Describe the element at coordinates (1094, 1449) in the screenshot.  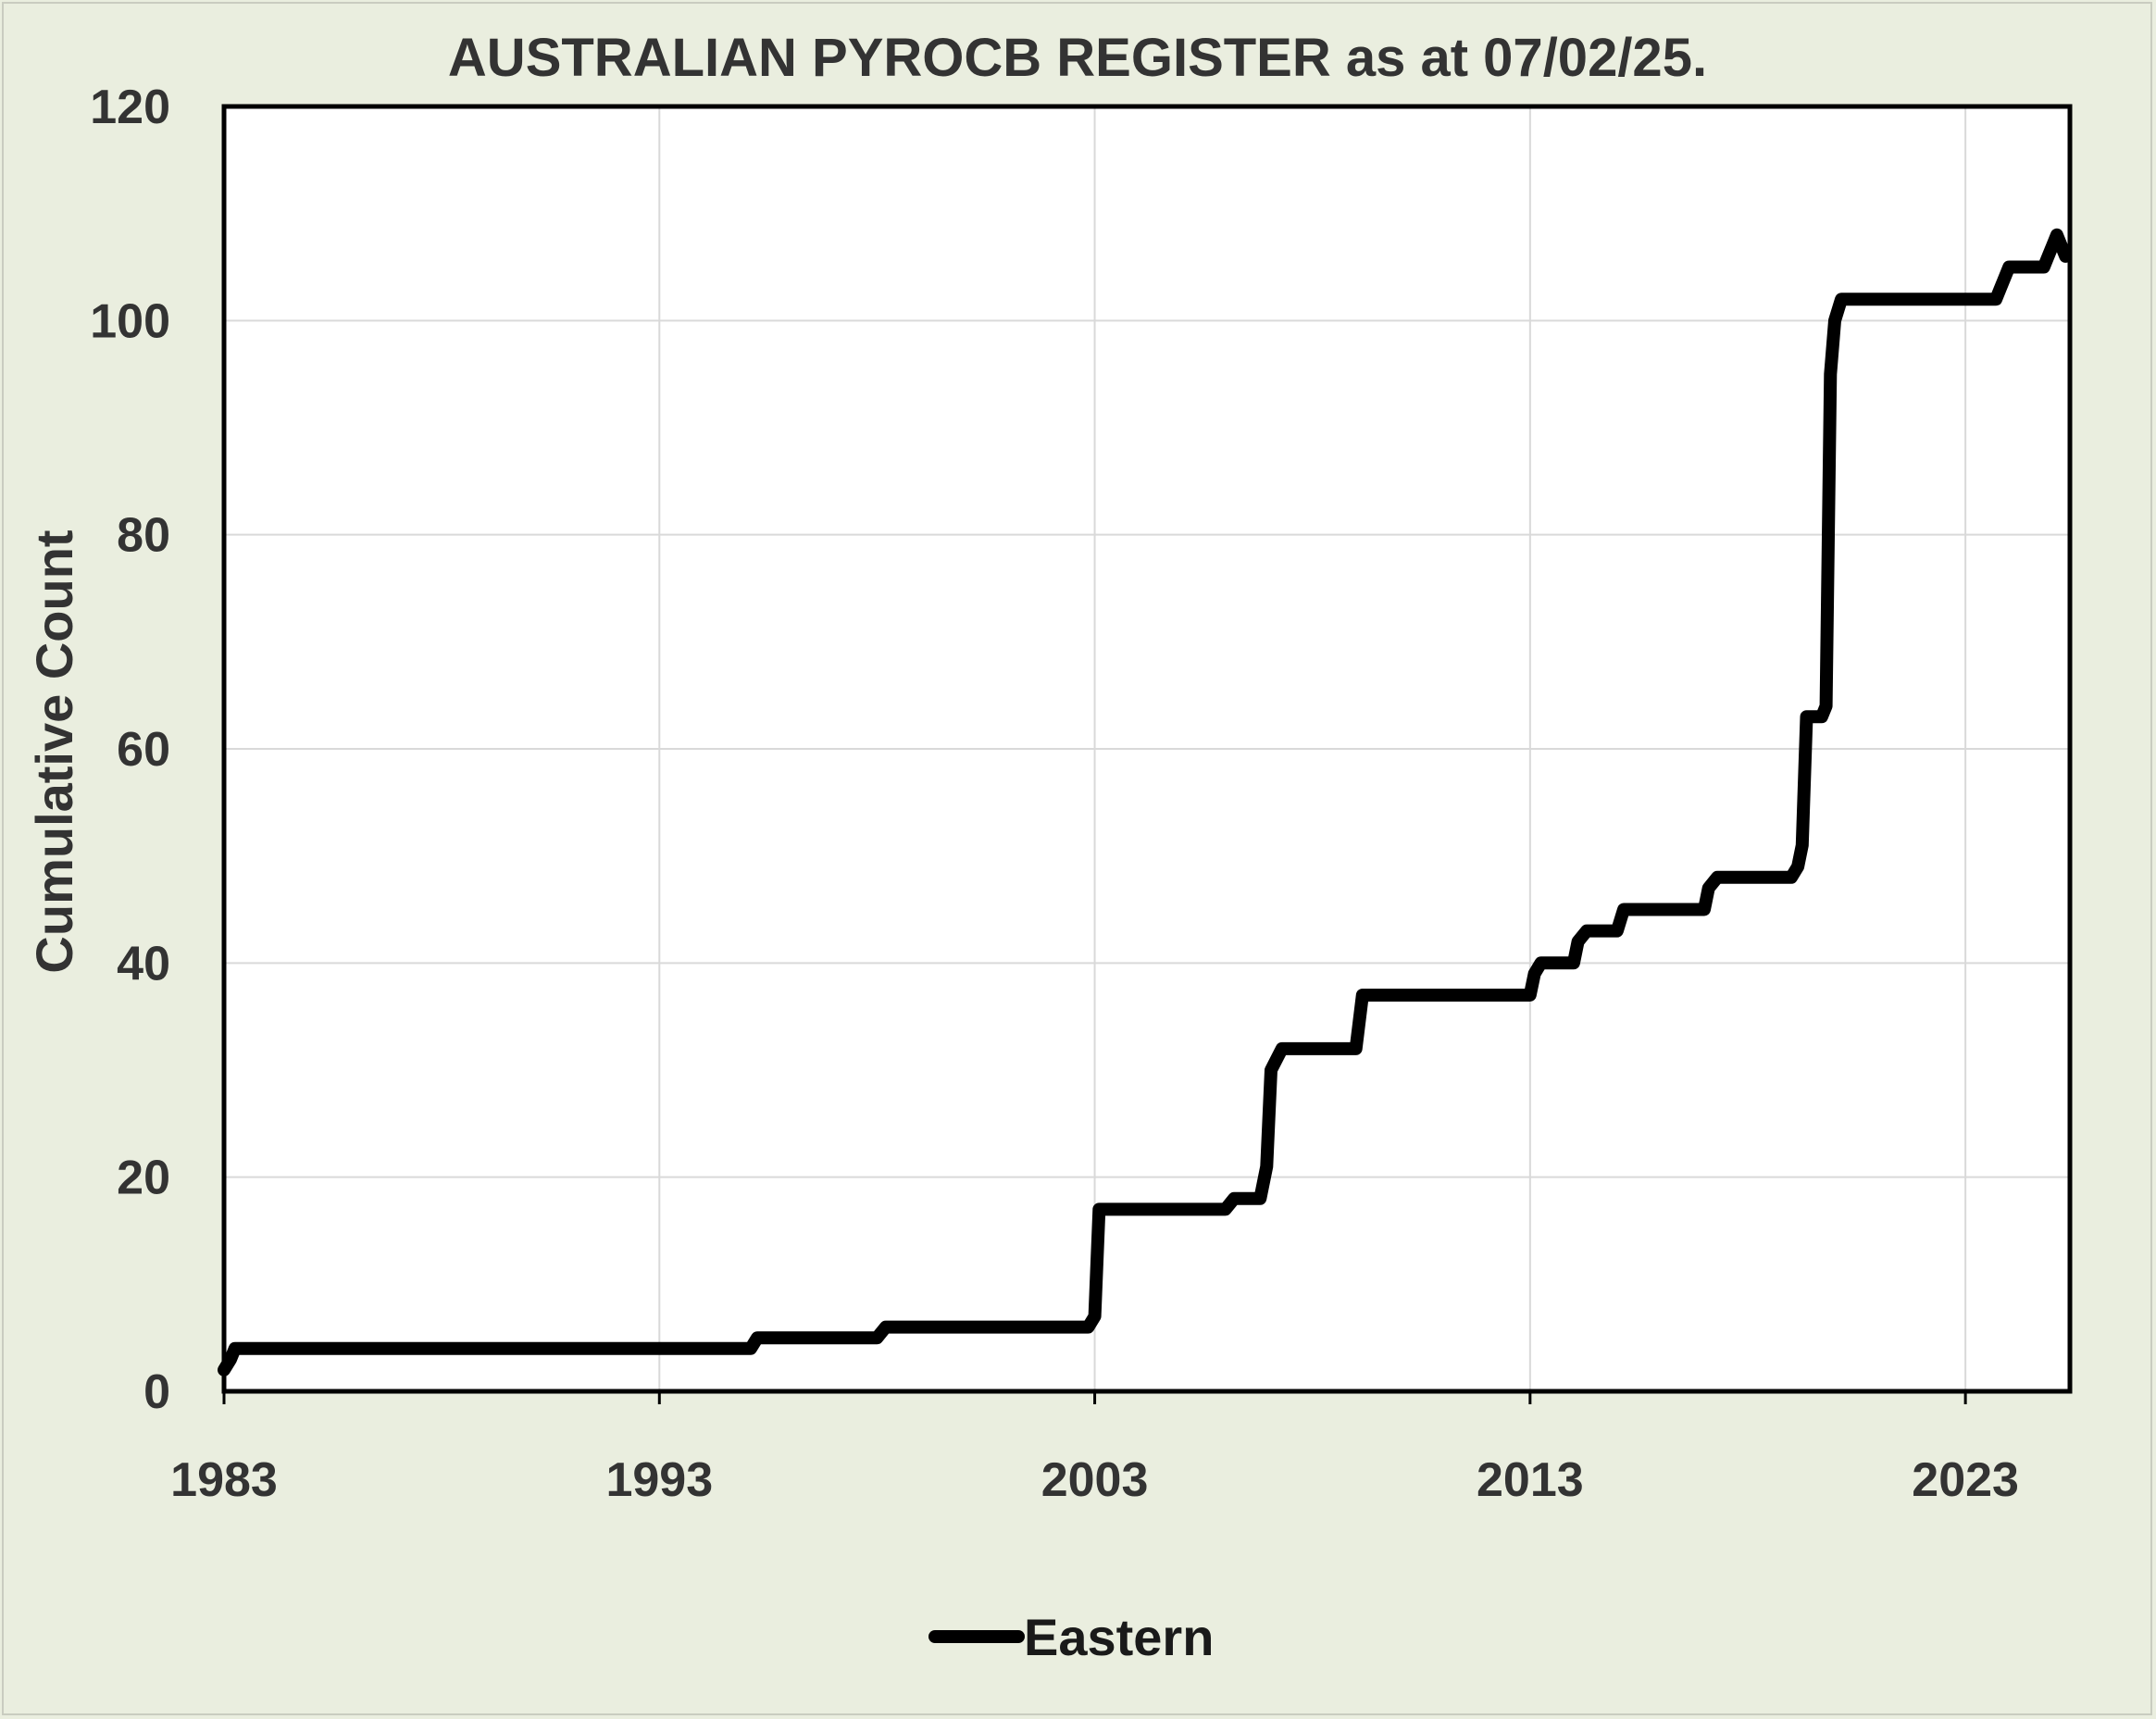
I see `x-axis-ticks: 1983 1993 2003 2013 2023` at that location.